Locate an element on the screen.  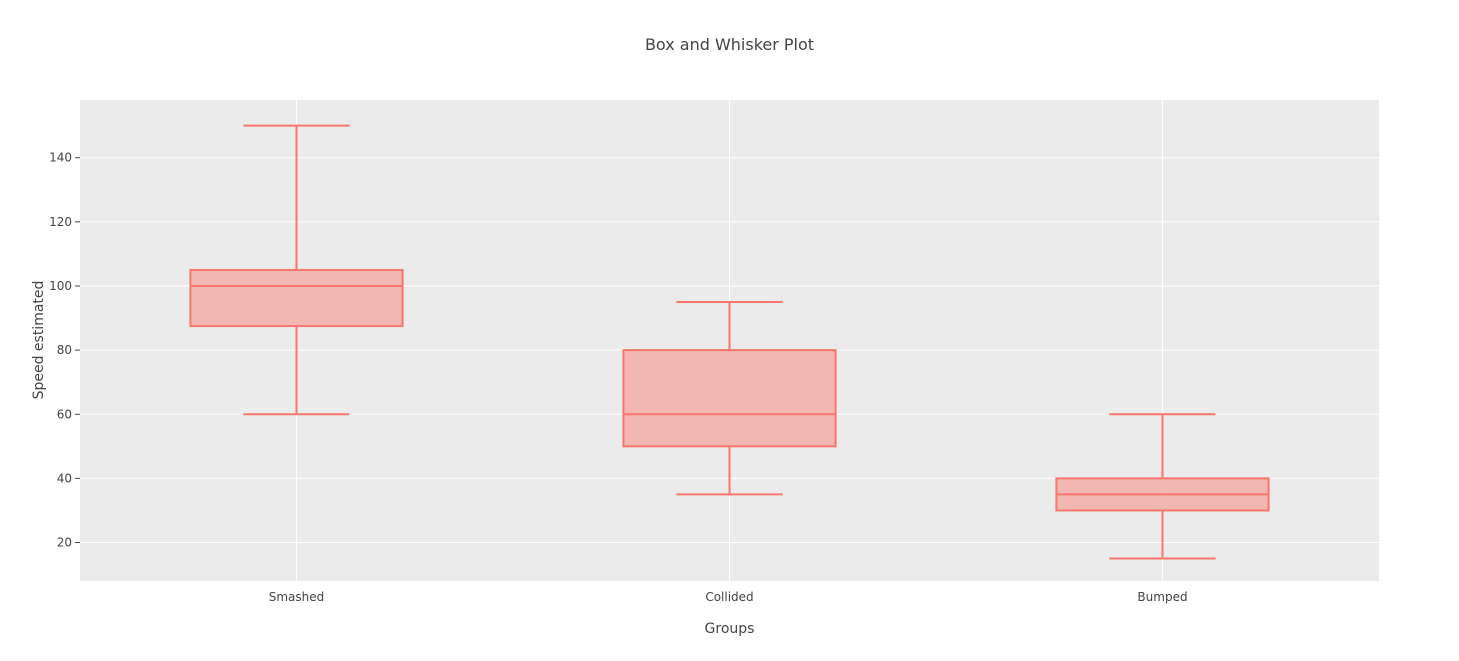
x-tick-label: Bumped is located at coordinates (1162, 597).